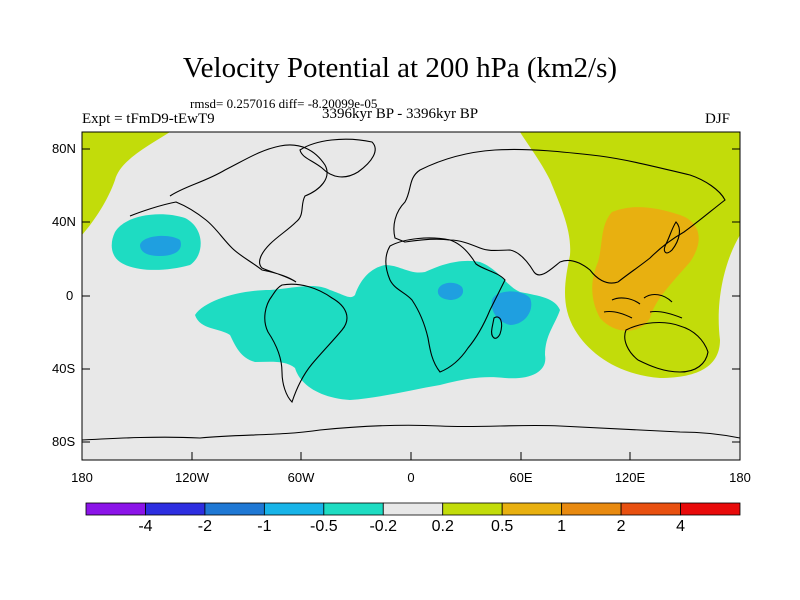 The width and height of the screenshot is (800, 600). What do you see at coordinates (672, 237) in the screenshot?
I see `coastline-japan` at bounding box center [672, 237].